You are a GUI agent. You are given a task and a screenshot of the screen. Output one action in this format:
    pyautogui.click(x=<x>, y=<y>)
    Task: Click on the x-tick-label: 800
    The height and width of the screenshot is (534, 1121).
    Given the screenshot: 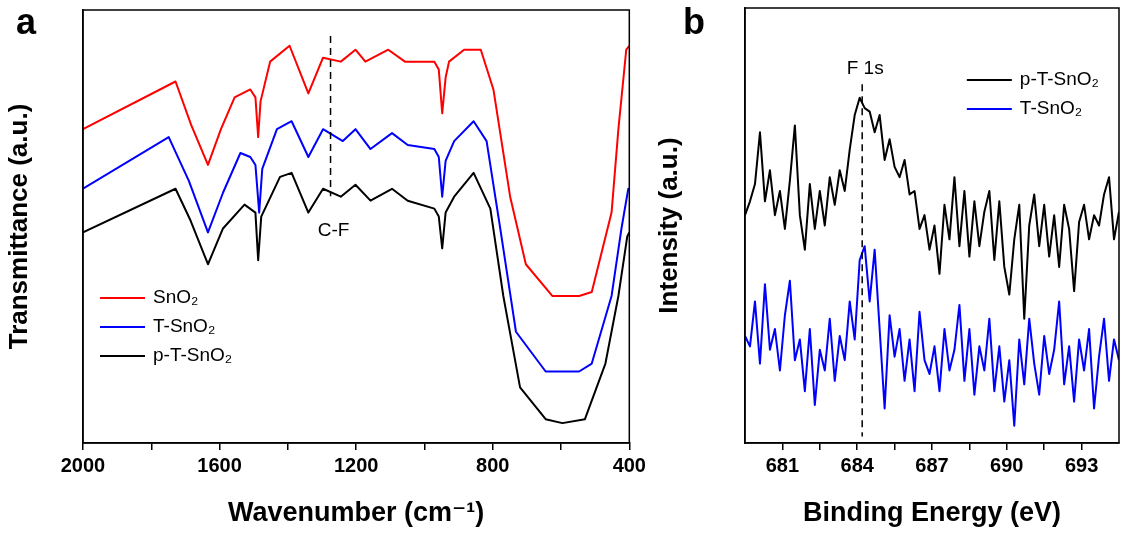 What is the action you would take?
    pyautogui.click(x=493, y=464)
    